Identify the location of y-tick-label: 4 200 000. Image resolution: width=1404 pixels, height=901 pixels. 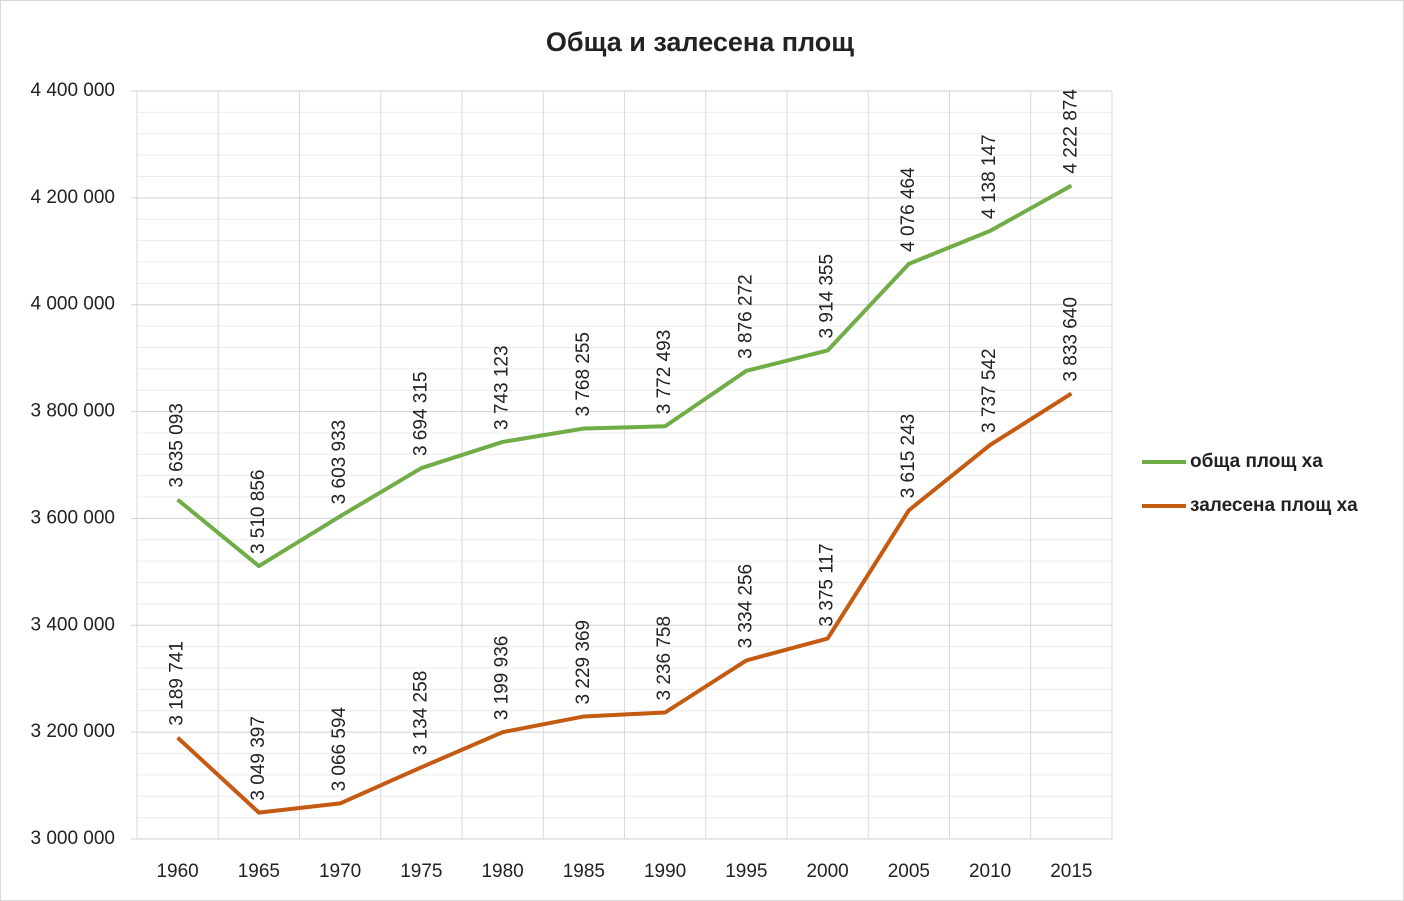
(72, 197).